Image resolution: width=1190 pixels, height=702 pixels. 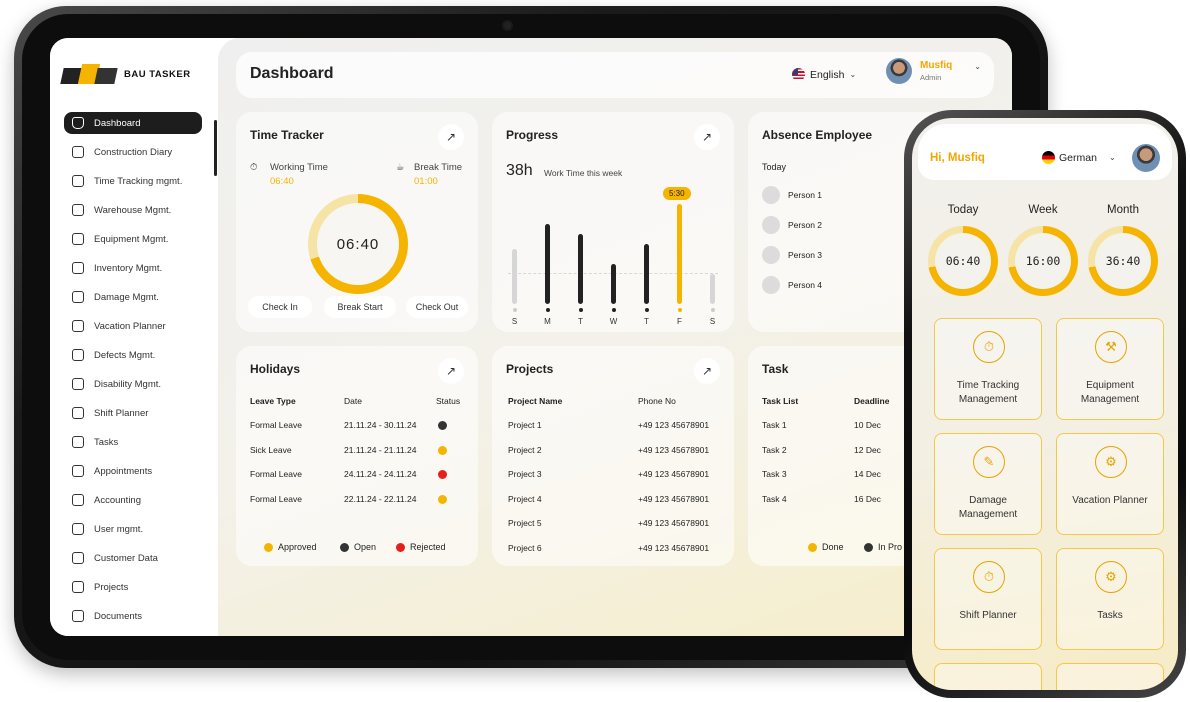 I want to click on break-start-button: Break Start, so click(x=360, y=307).